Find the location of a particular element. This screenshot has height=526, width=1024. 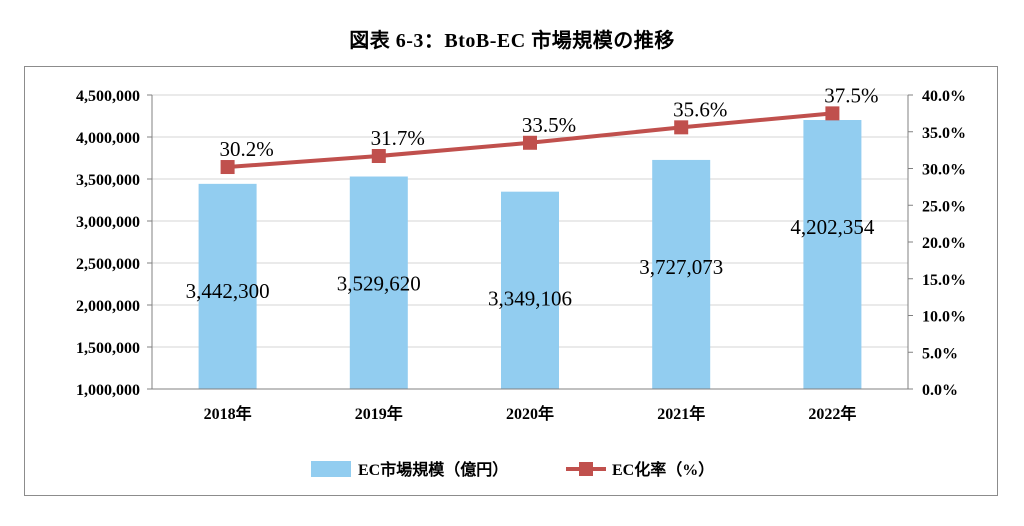

y-left-tick-label: 1,000,000 is located at coordinates (108, 390).